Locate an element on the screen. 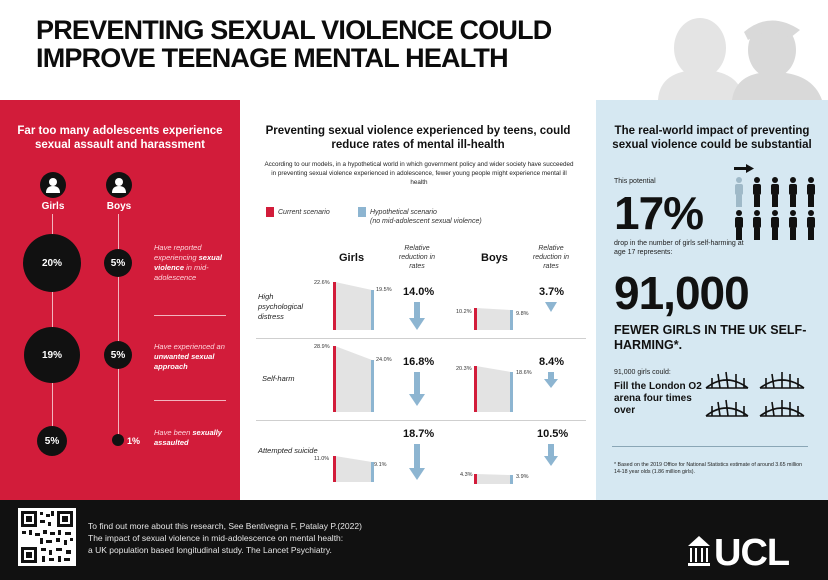 The image size is (828, 580). girls-reduction-value: 18.7% is located at coordinates (419, 434).